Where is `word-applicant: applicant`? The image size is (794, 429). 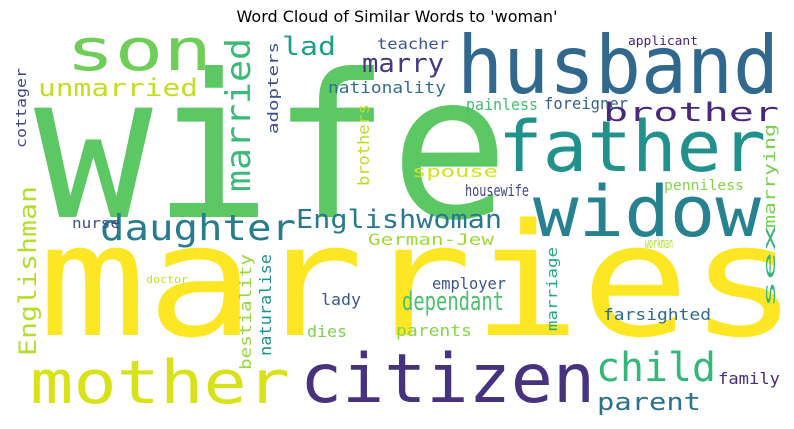
word-applicant: applicant is located at coordinates (663, 41).